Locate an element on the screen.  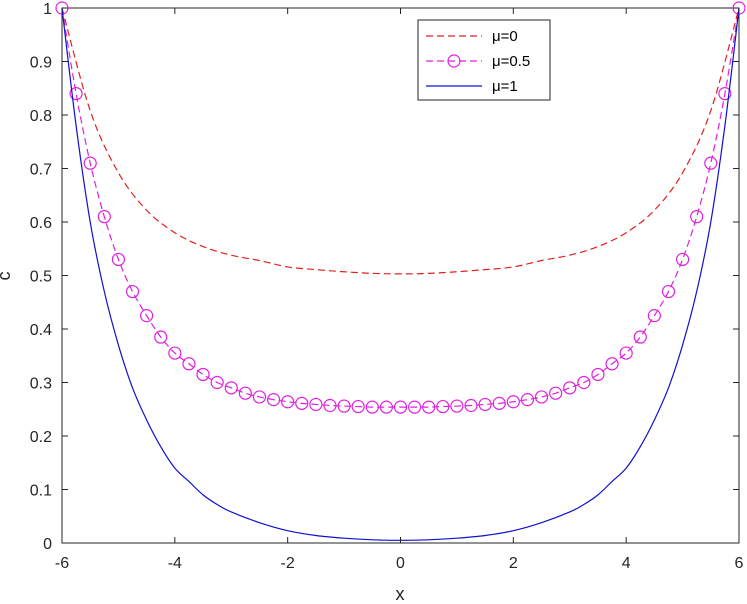
legend-entry-2: μ=1 is located at coordinates (472, 86).